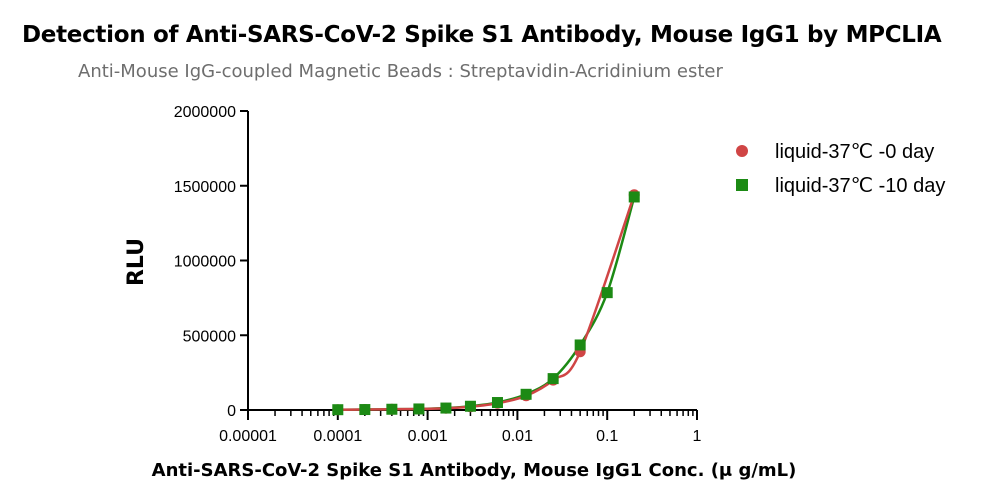 This screenshot has height=503, width=1000. What do you see at coordinates (205, 112) in the screenshot?
I see `y-tick-label: 2000000` at bounding box center [205, 112].